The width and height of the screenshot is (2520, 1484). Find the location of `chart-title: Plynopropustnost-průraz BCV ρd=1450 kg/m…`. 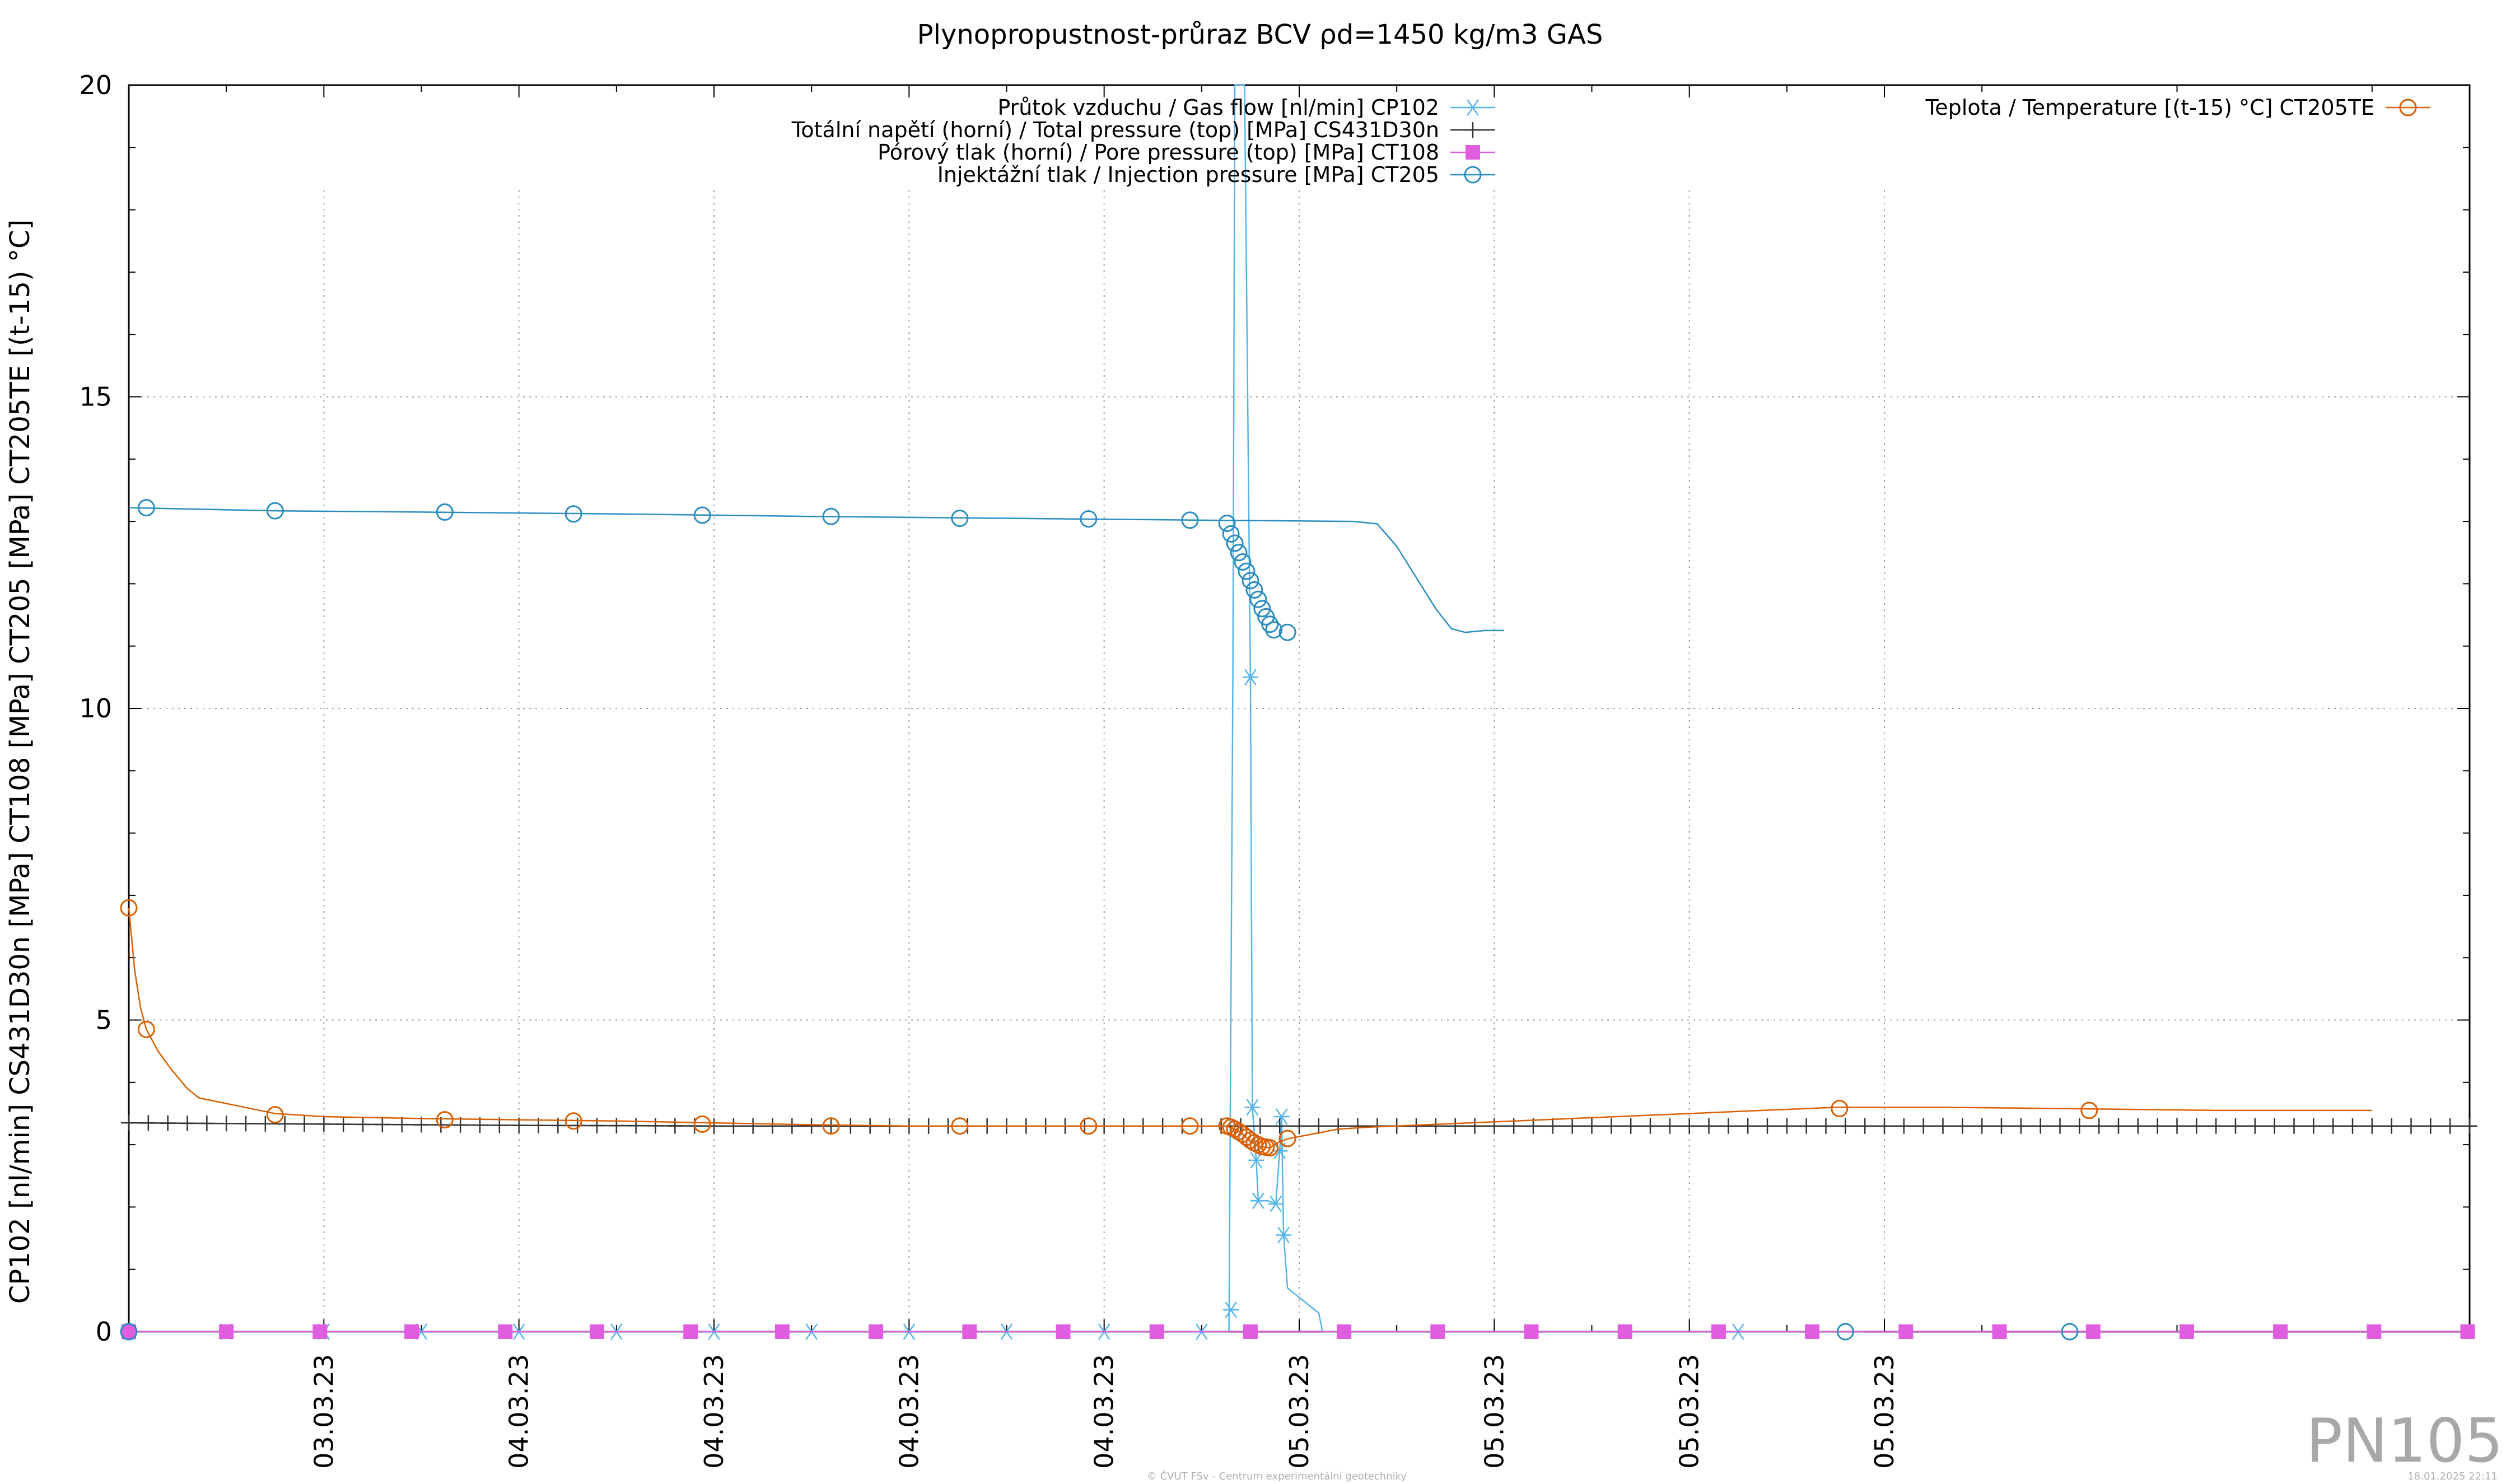

chart-title: Plynopropustnost-průraz BCV ρd=1450 kg/m… is located at coordinates (1260, 35).